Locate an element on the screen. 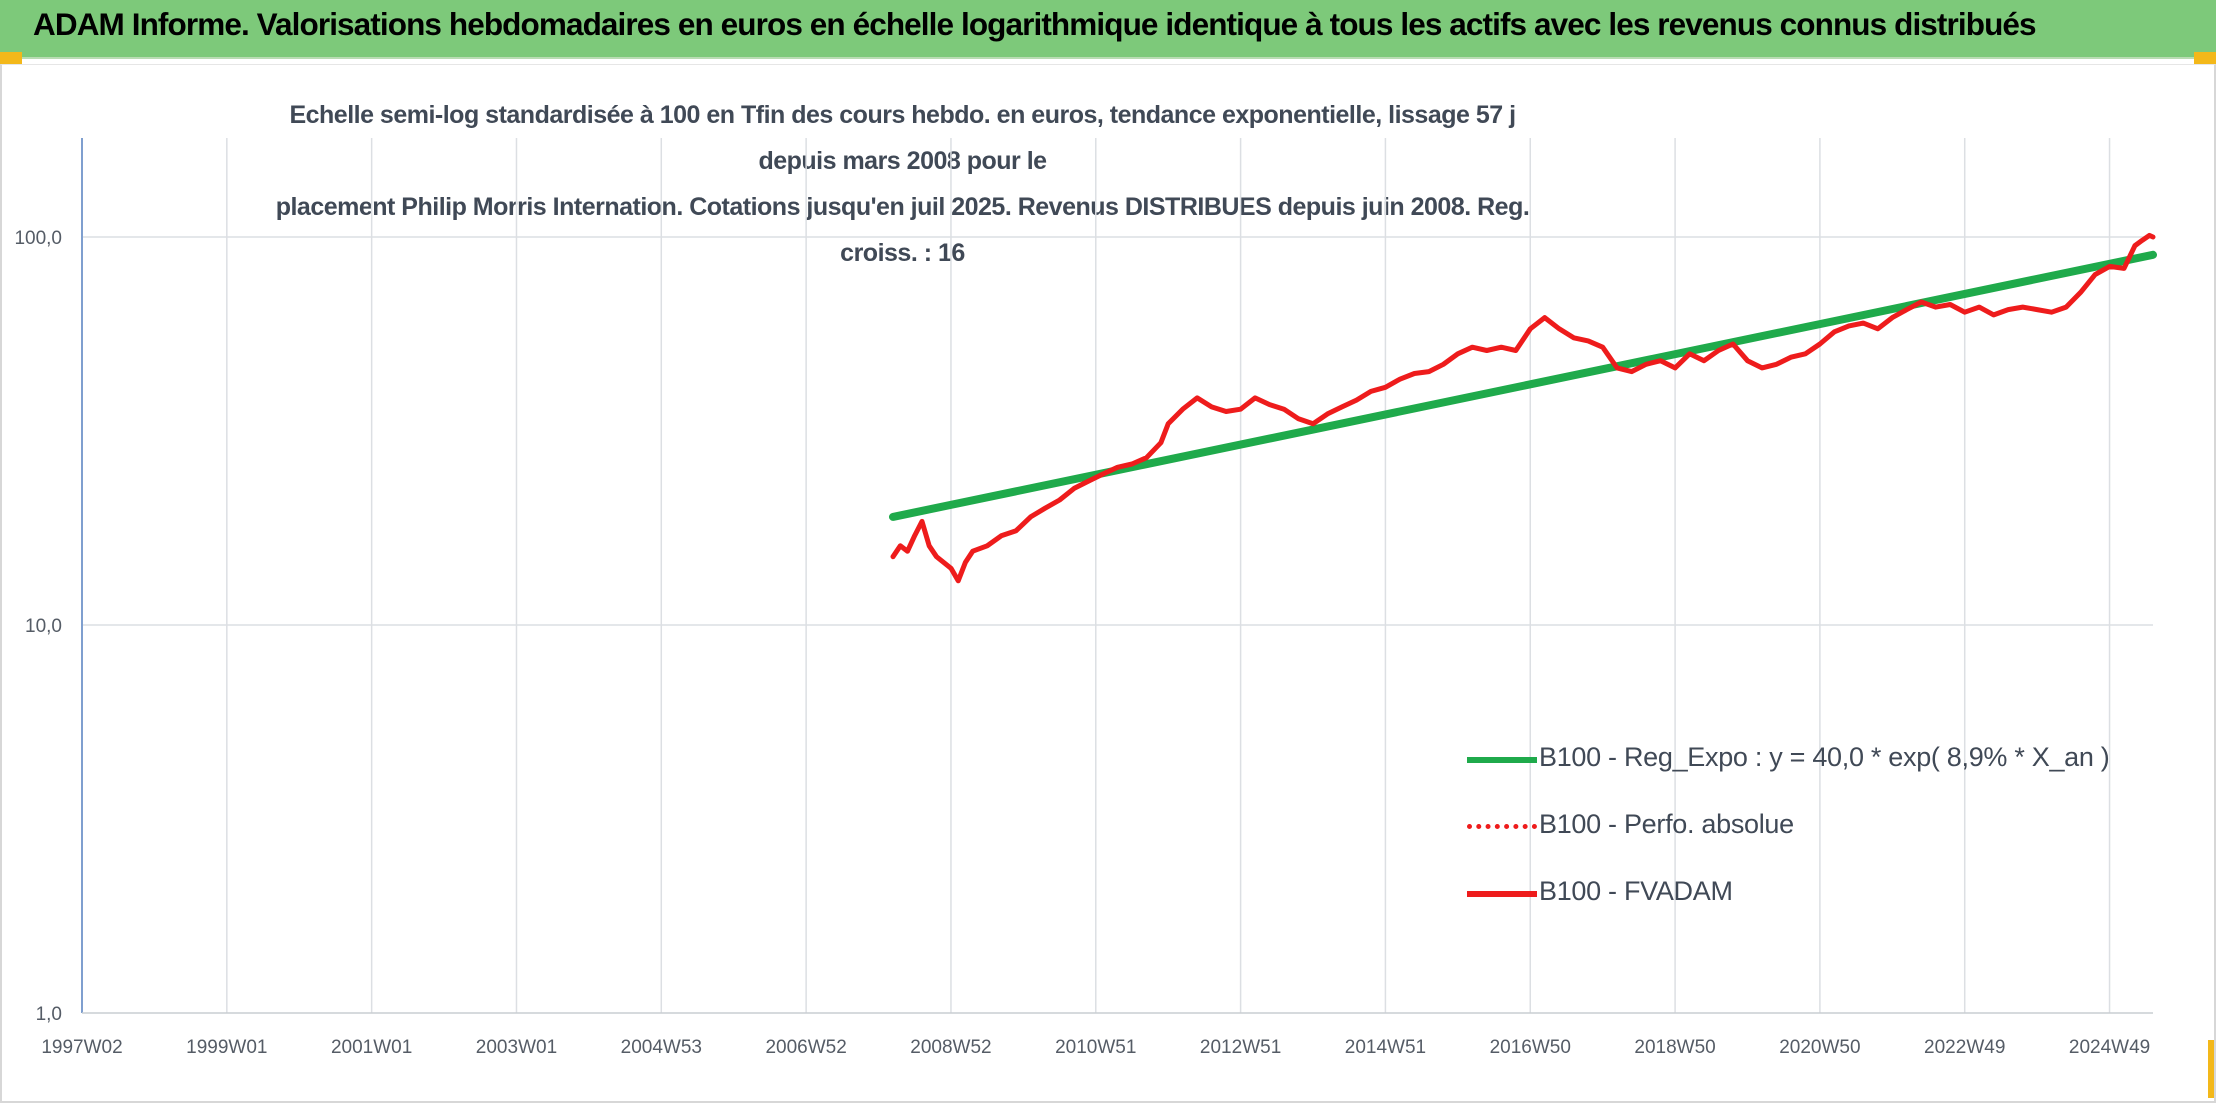 The height and width of the screenshot is (1103, 2216). legend-item-fvadam: B100 - FVADAM is located at coordinates (1835, 895).